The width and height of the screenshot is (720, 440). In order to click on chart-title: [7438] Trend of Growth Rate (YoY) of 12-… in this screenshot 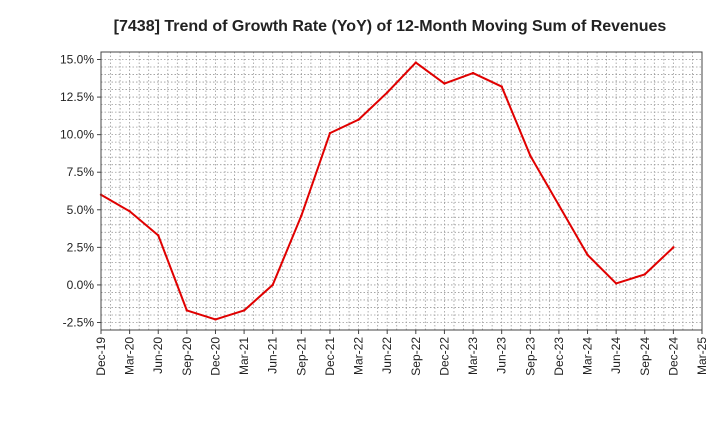, I will do `click(390, 26)`.